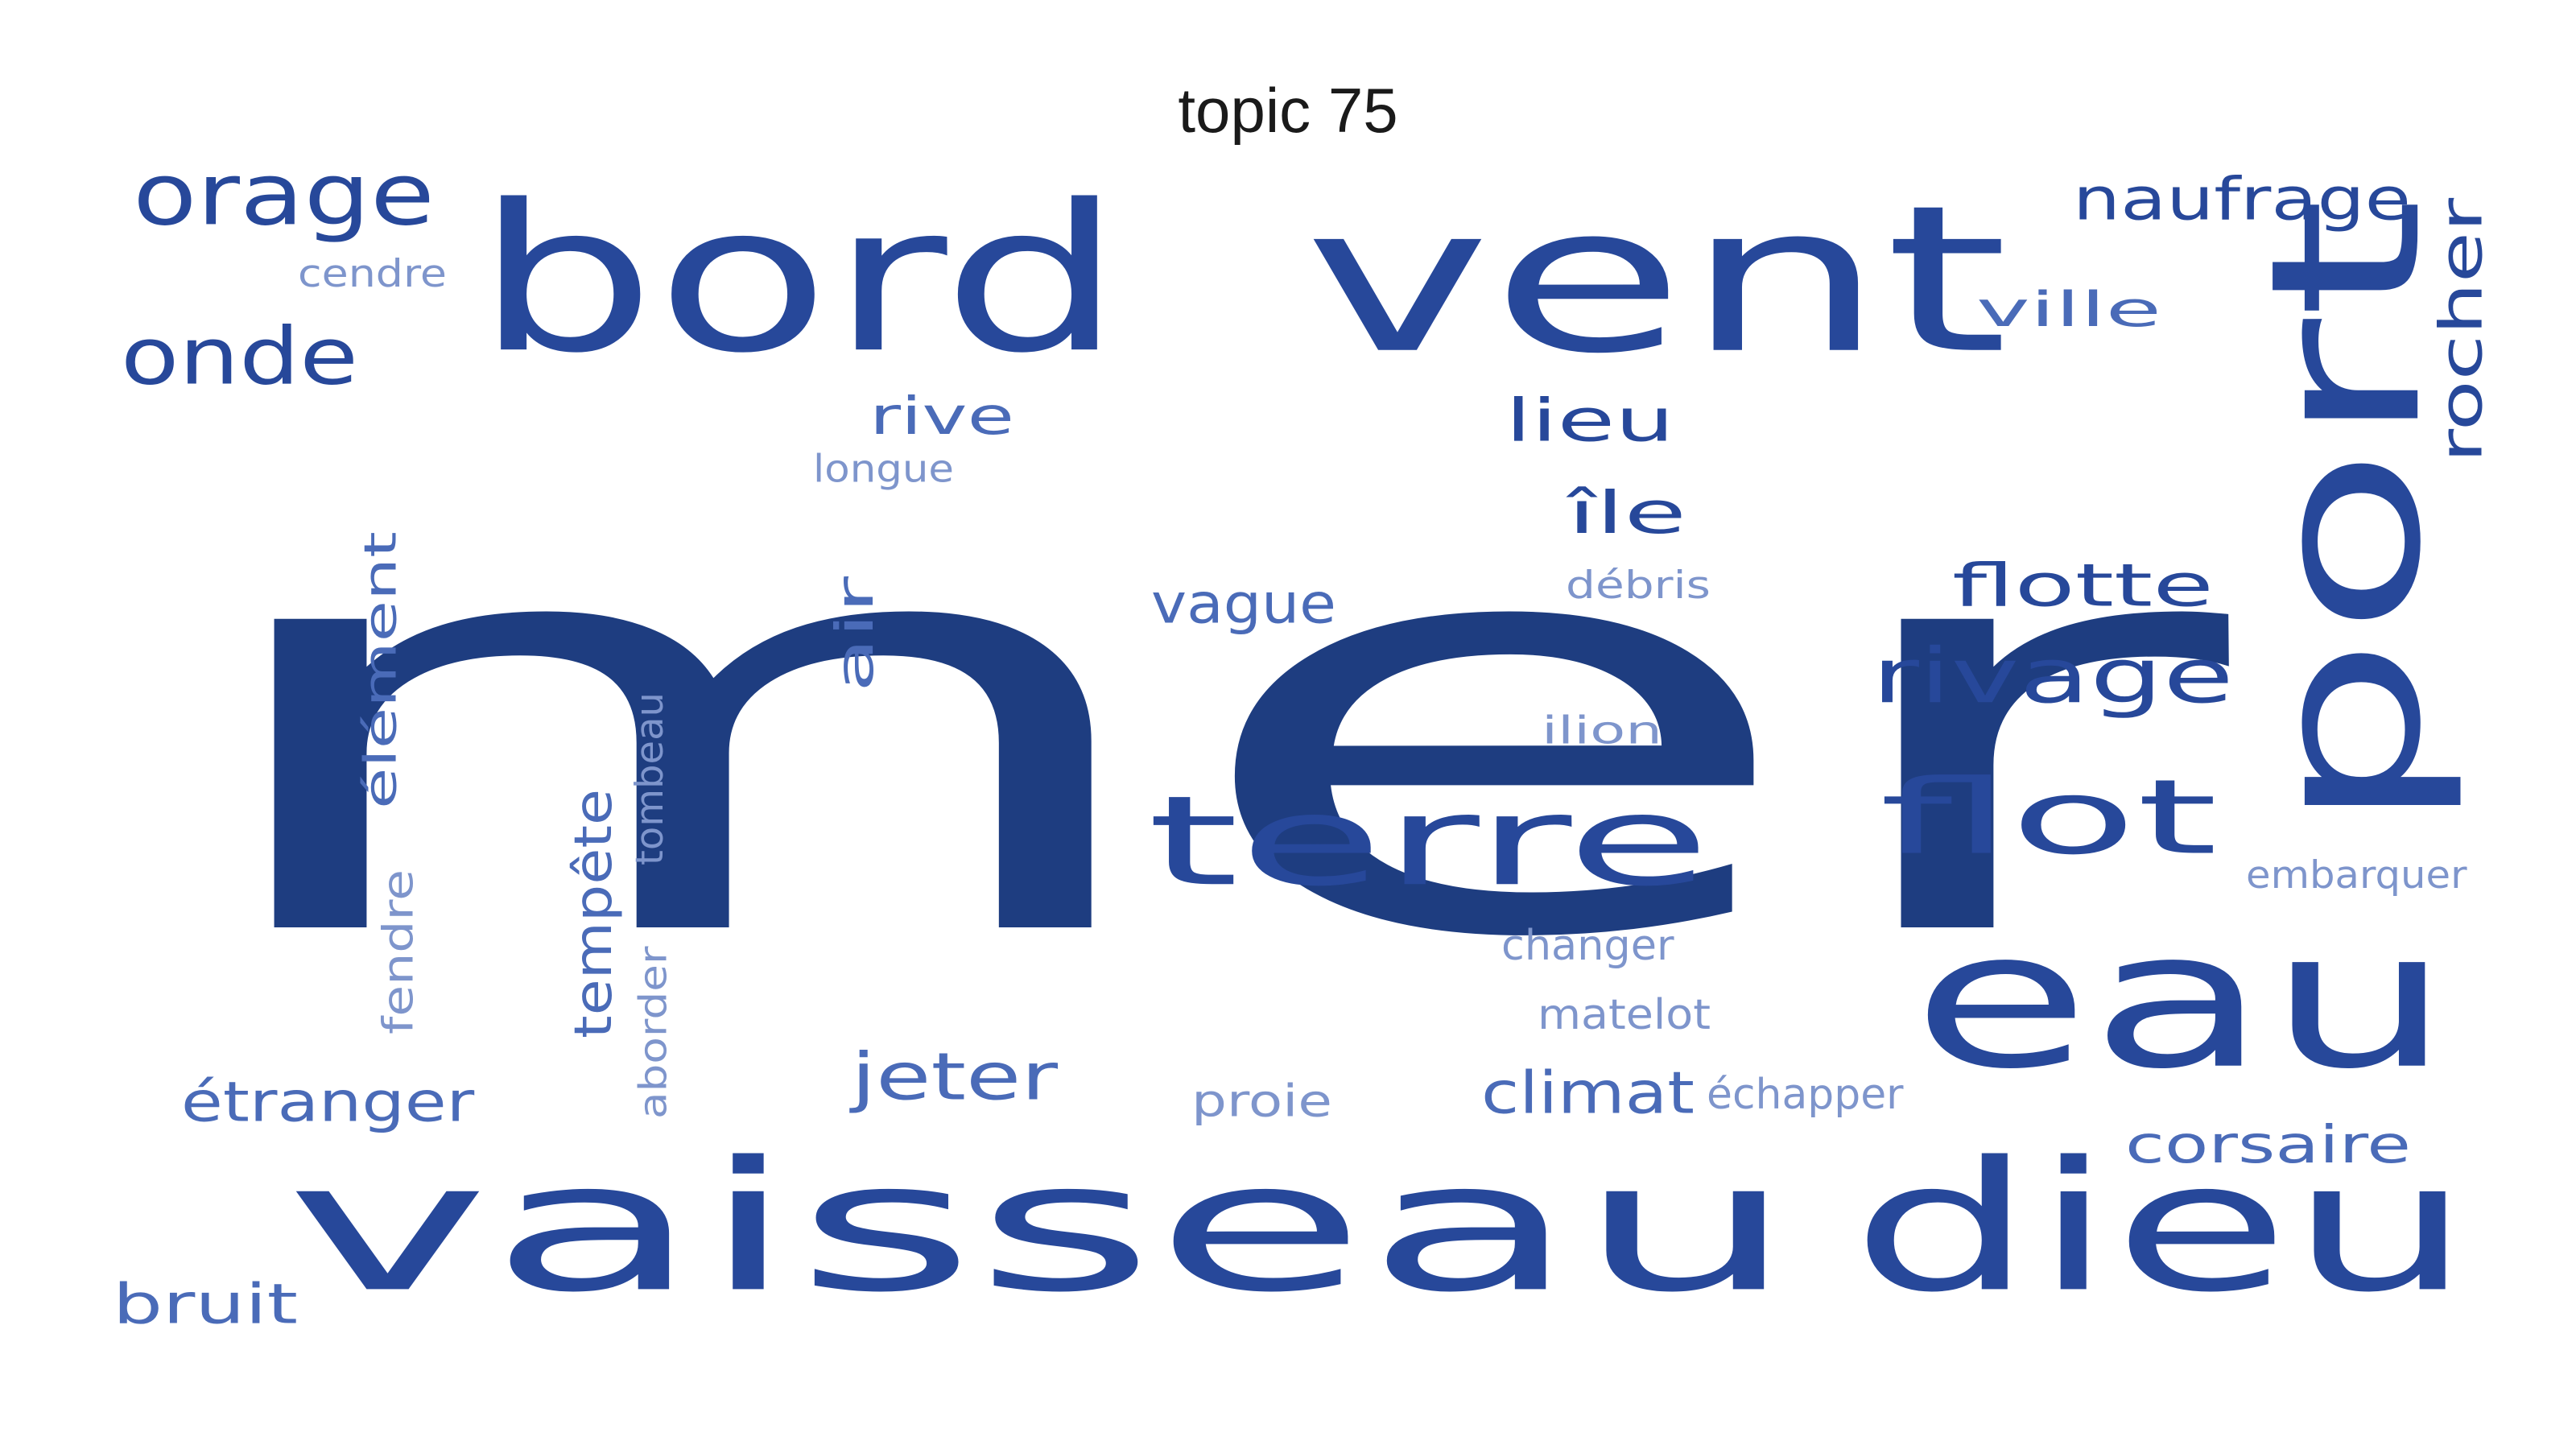 The image size is (2576, 1449). What do you see at coordinates (1626, 513) in the screenshot?
I see `word-ile: île` at bounding box center [1626, 513].